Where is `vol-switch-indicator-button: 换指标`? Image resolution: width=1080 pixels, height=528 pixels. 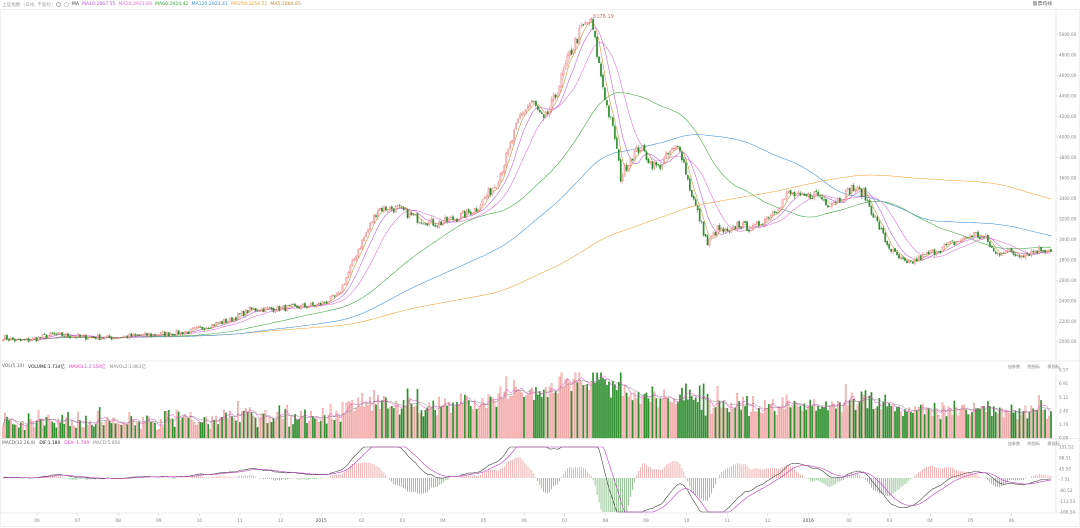
vol-switch-indicator-button: 换指标 is located at coordinates (1053, 366).